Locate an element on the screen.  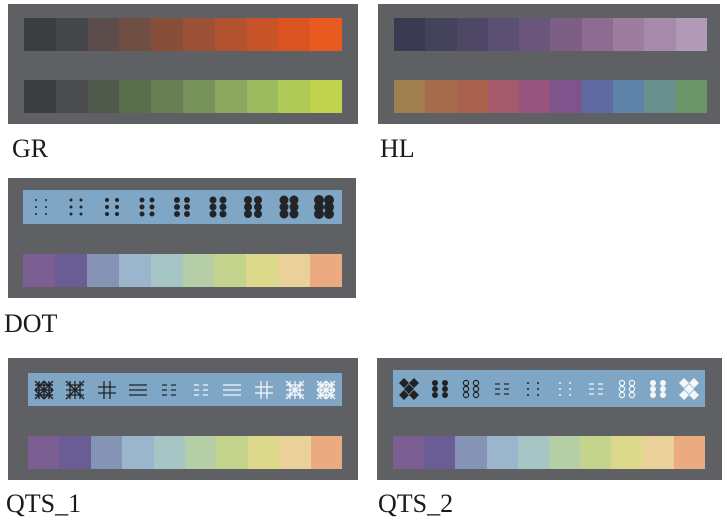
hl-bottom-color-strip is located at coordinates (550, 96).